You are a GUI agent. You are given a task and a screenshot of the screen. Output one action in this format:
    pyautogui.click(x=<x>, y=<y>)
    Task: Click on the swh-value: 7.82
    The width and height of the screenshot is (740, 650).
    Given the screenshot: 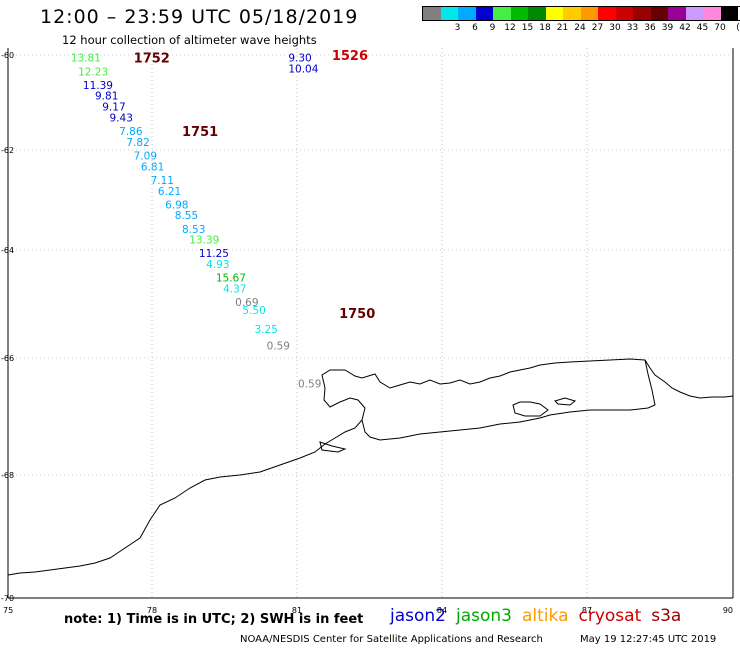 What is the action you would take?
    pyautogui.click(x=137, y=143)
    